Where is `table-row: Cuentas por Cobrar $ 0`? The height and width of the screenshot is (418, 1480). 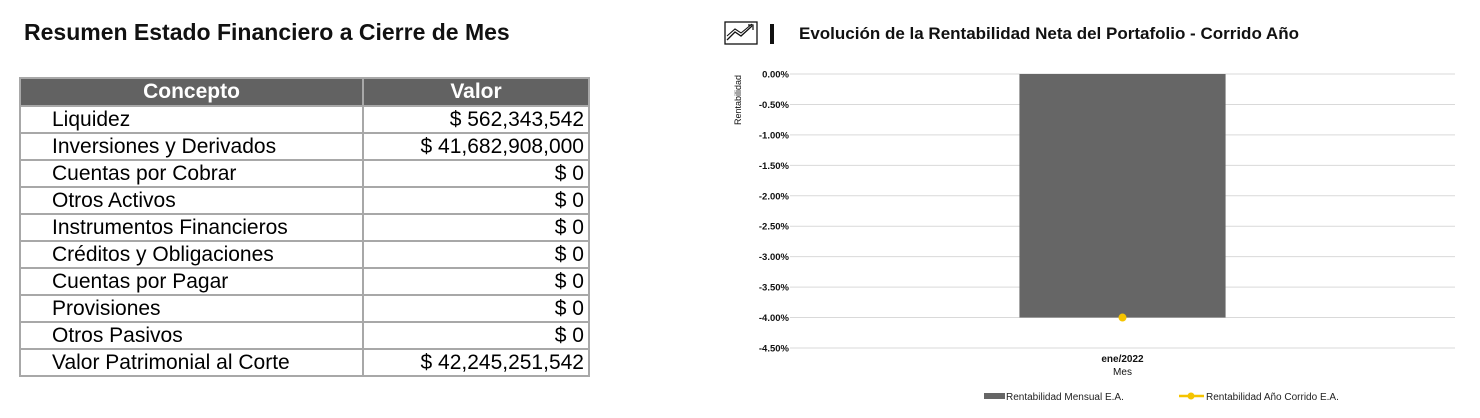
table-row: Cuentas por Cobrar $ 0 is located at coordinates (304, 173).